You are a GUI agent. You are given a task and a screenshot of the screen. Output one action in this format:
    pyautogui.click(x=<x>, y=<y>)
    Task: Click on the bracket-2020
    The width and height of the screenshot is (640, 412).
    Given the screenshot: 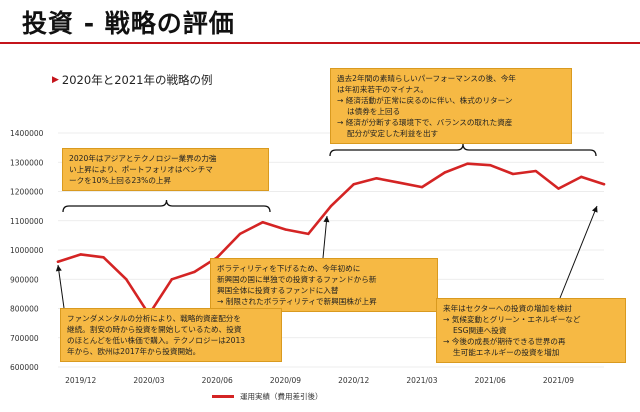 What is the action you would take?
    pyautogui.click(x=166, y=206)
    